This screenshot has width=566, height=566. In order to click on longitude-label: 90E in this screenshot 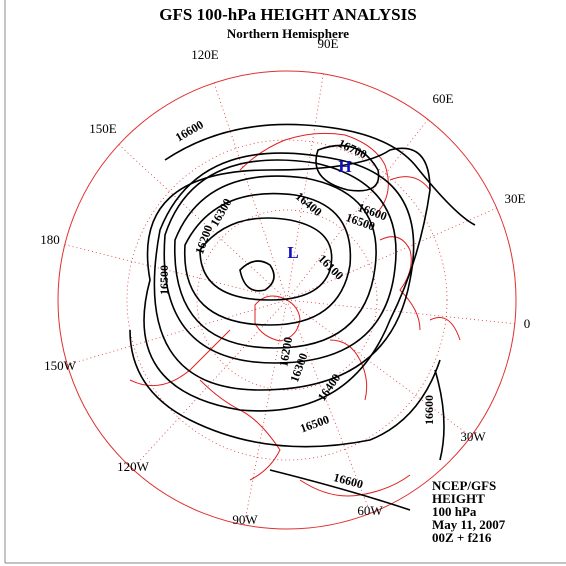, I will do `click(328, 43)`.